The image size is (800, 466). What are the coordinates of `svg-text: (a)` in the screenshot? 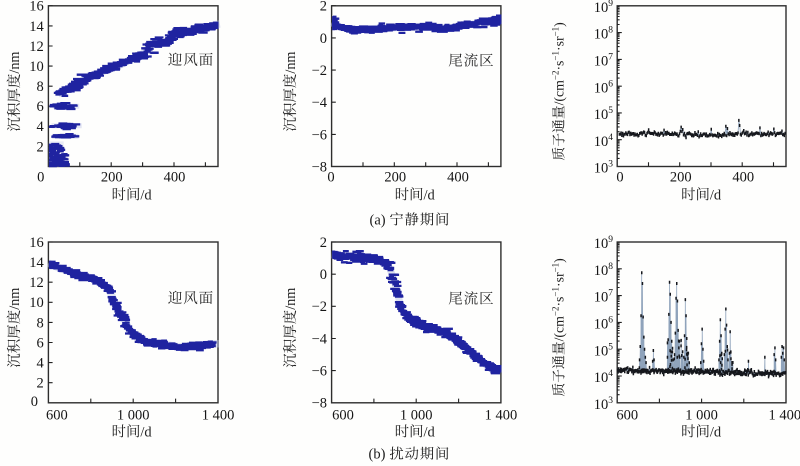 It's located at (379, 221).